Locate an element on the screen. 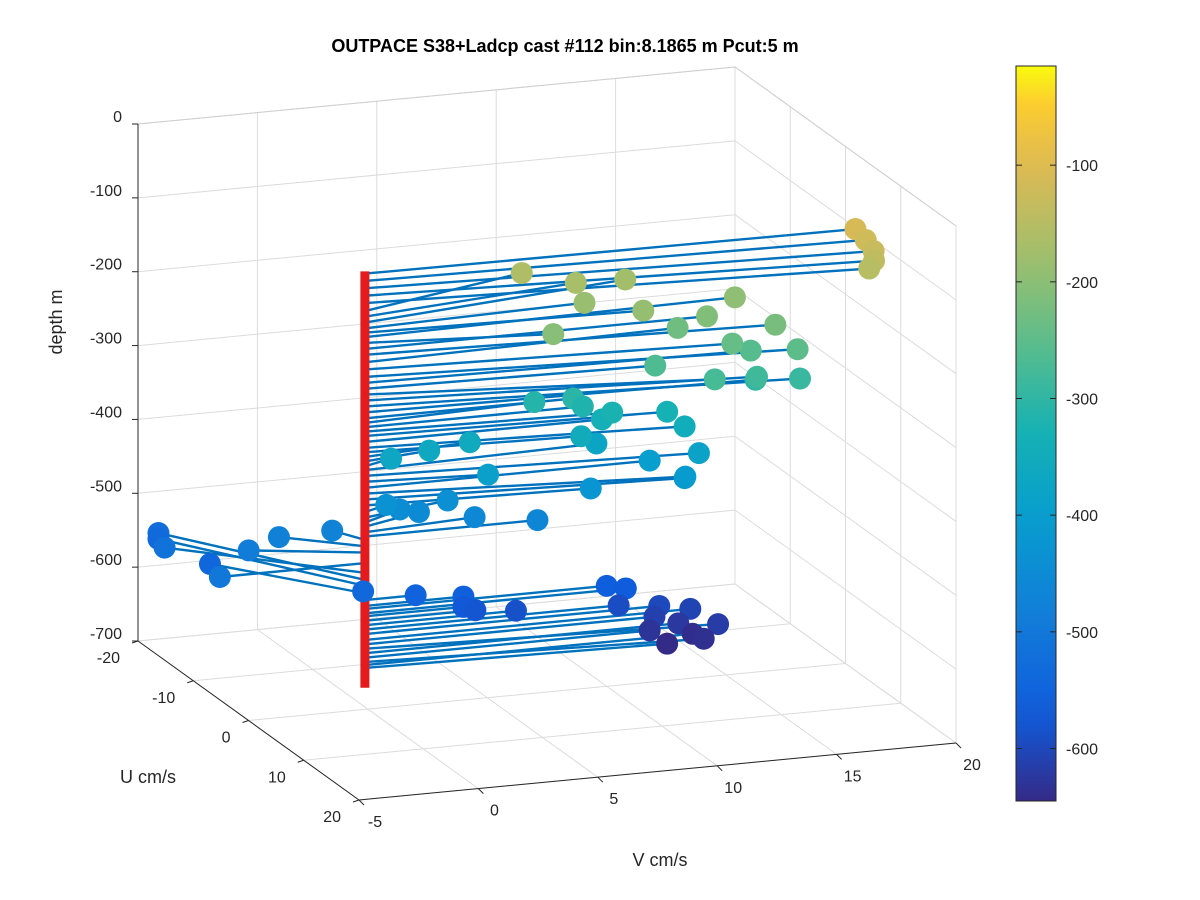 This screenshot has width=1200, height=900. u-tick-label: -10 is located at coordinates (163, 698).